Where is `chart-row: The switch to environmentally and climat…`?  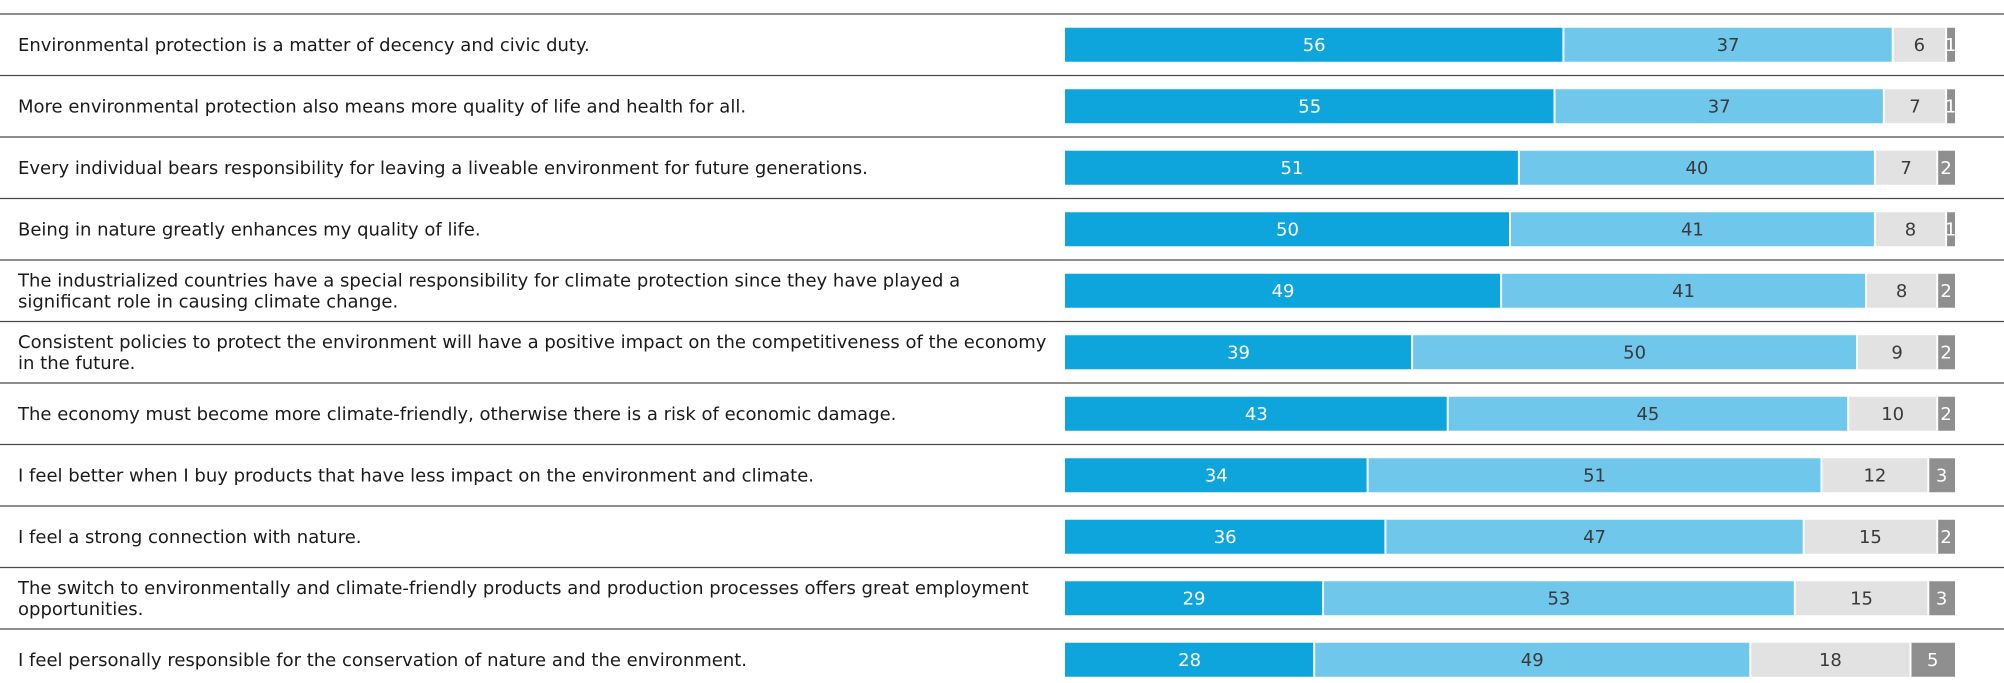 chart-row: The switch to environmentally and climat… is located at coordinates (986, 599).